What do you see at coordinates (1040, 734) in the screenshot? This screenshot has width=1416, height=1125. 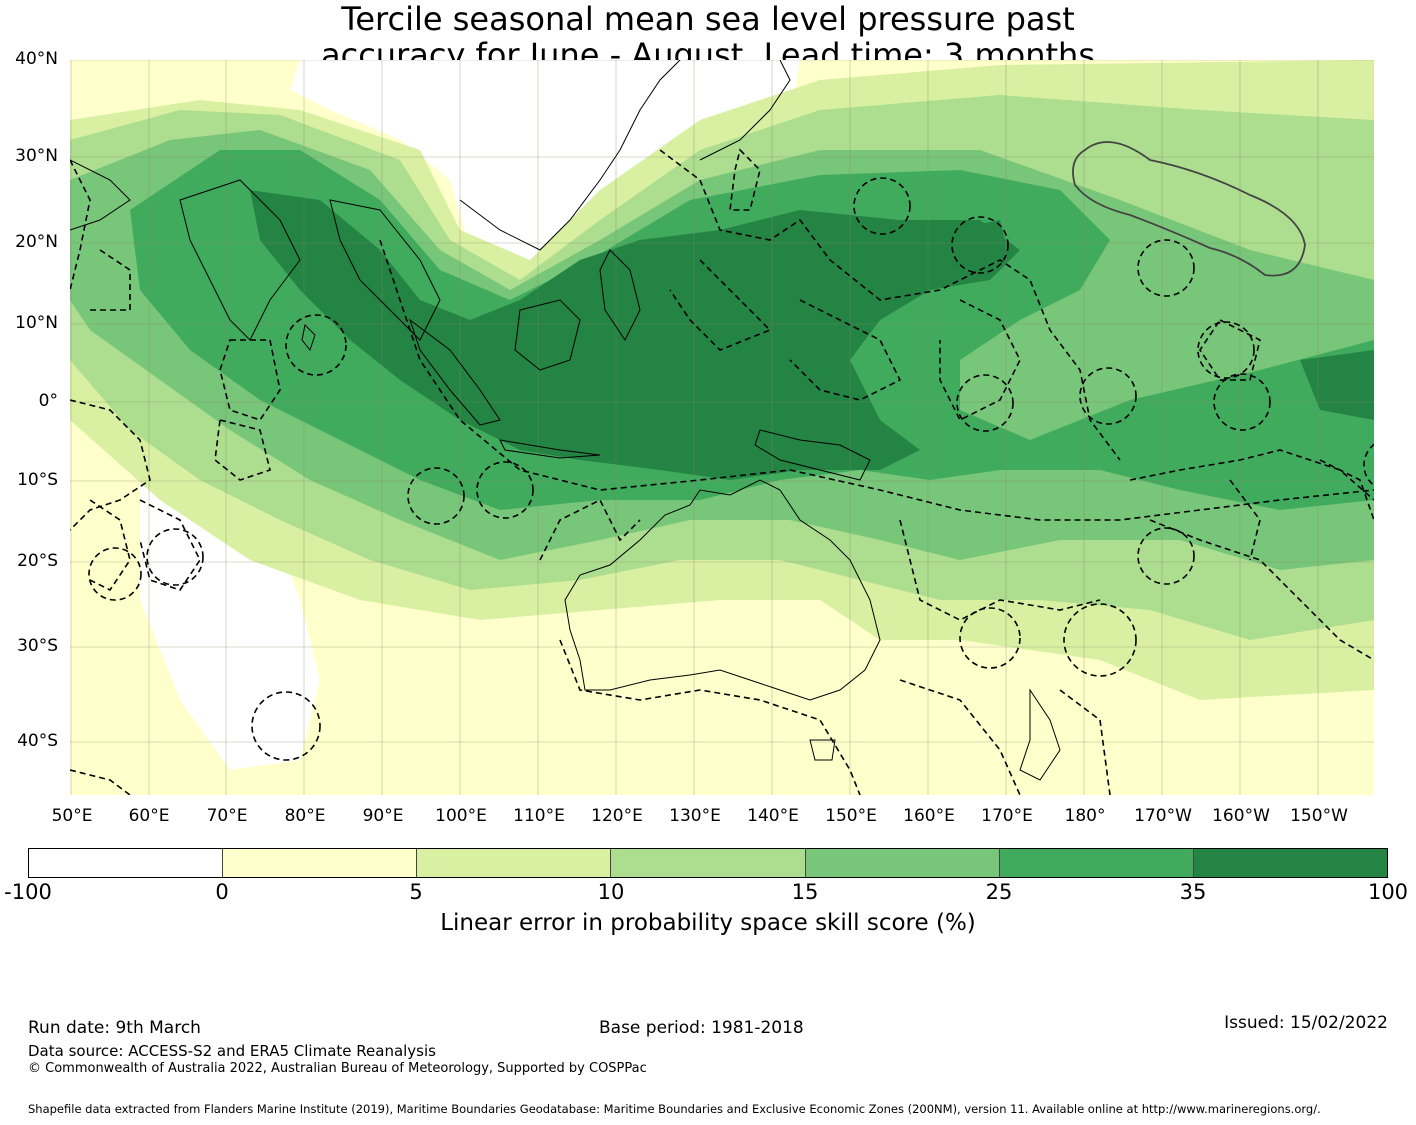 I see `coastline-new-zealand` at bounding box center [1040, 734].